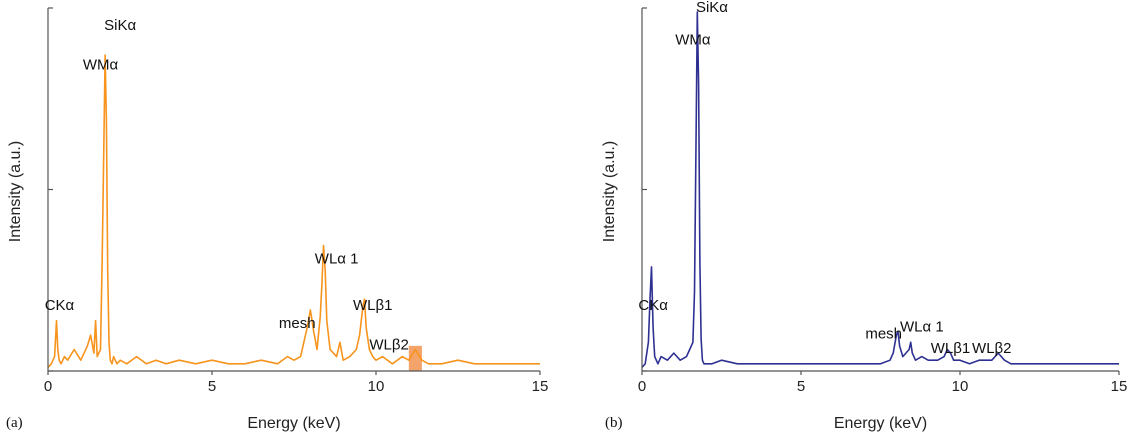 The image size is (1137, 443). Describe the element at coordinates (337, 258) in the screenshot. I see `peak-label-a: WLα 1` at that location.